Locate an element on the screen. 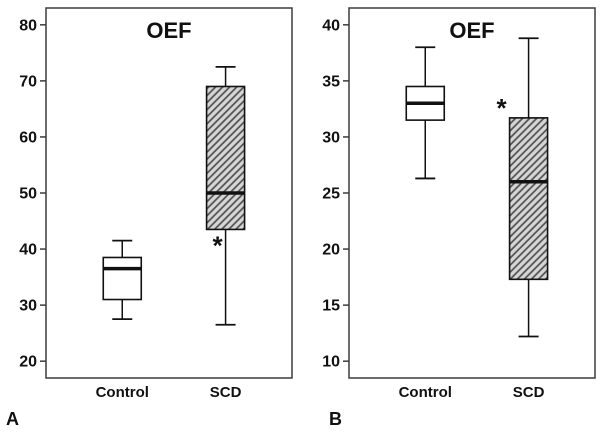 This screenshot has height=440, width=606. y-tick-label: 25 is located at coordinates (331, 194).